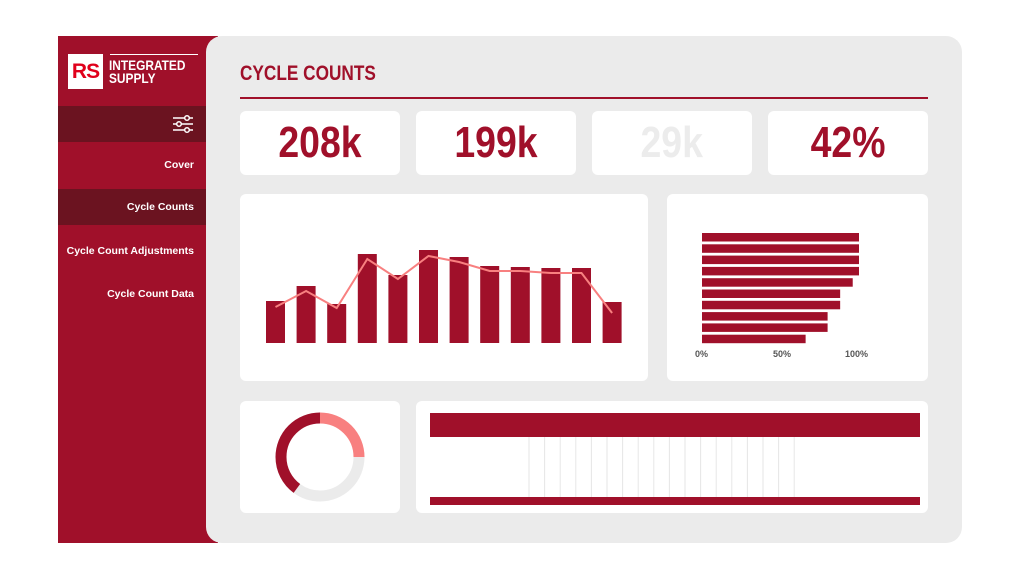  What do you see at coordinates (308, 73) in the screenshot?
I see `page-title: CYCLE COUNTS` at bounding box center [308, 73].